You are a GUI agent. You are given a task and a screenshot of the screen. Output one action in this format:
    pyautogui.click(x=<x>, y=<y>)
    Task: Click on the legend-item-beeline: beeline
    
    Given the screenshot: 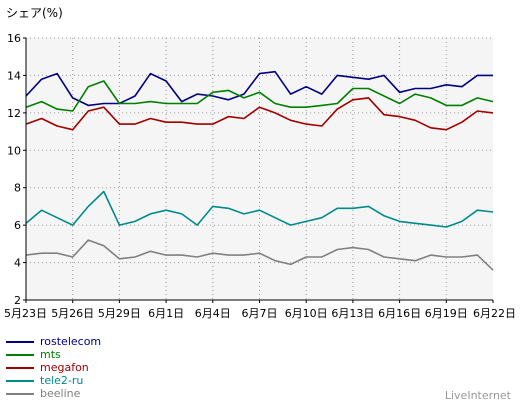 What is the action you would take?
    pyautogui.click(x=53, y=393)
    